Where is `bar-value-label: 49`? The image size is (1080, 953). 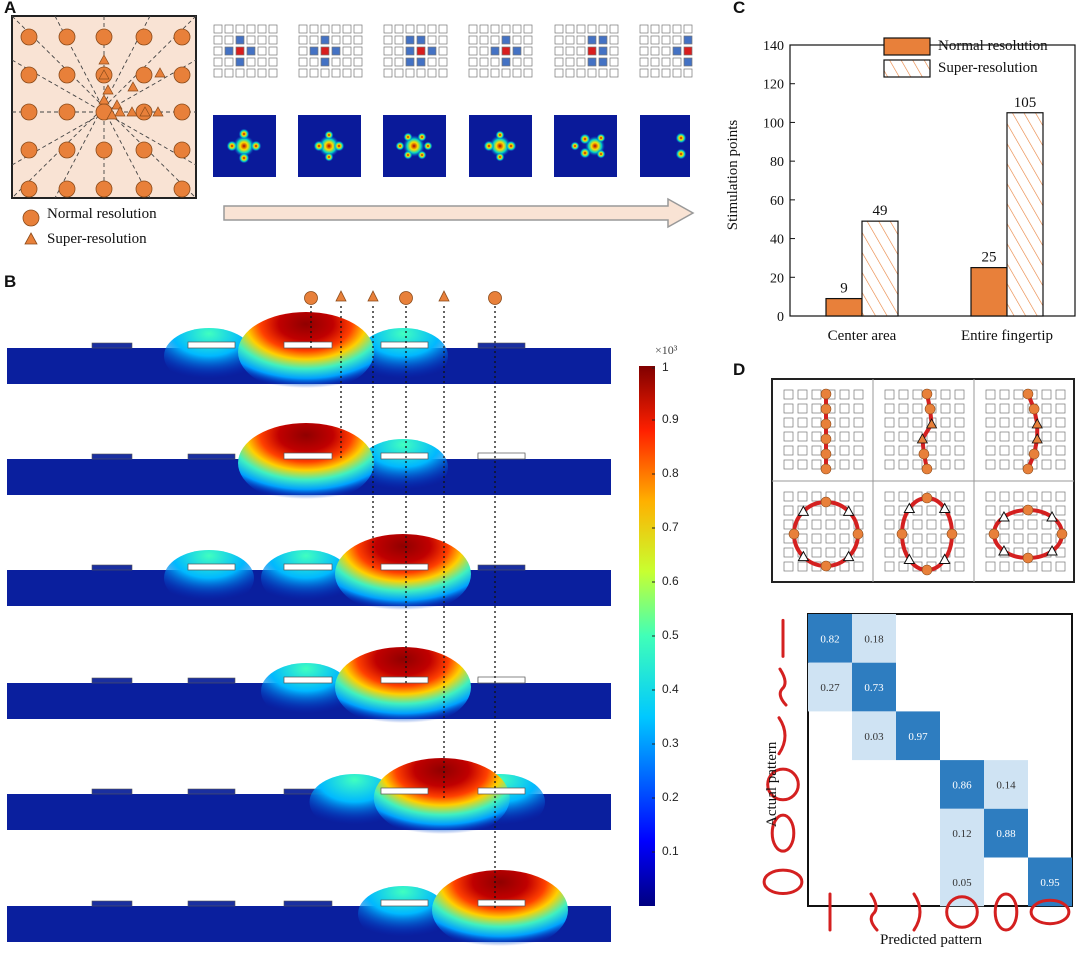
bar-value-label: 49 is located at coordinates (880, 211).